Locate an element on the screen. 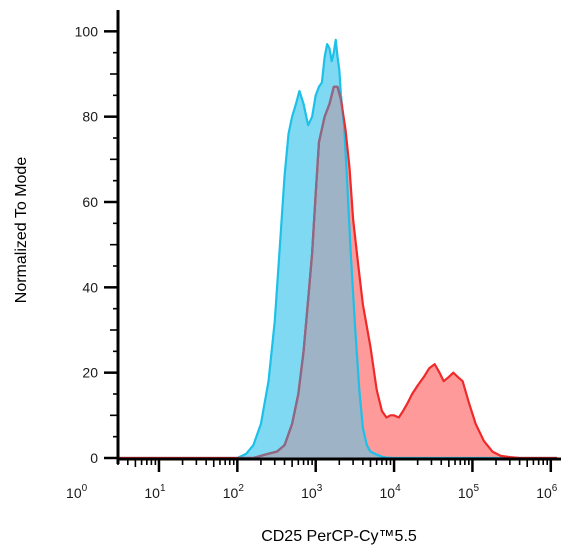 The height and width of the screenshot is (554, 579). y-tick-label: 40 is located at coordinates (90, 287).